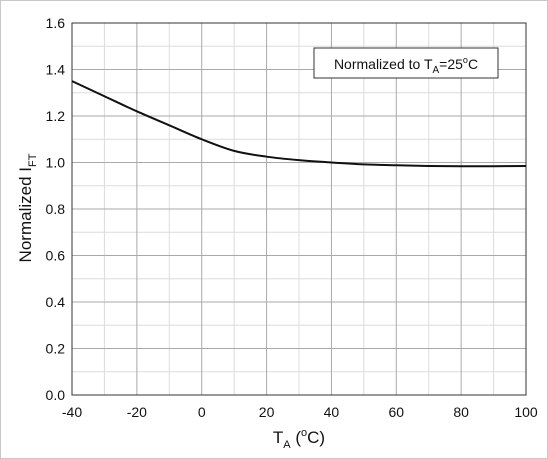  I want to click on y-tick-label: 0.8, so click(56, 209).